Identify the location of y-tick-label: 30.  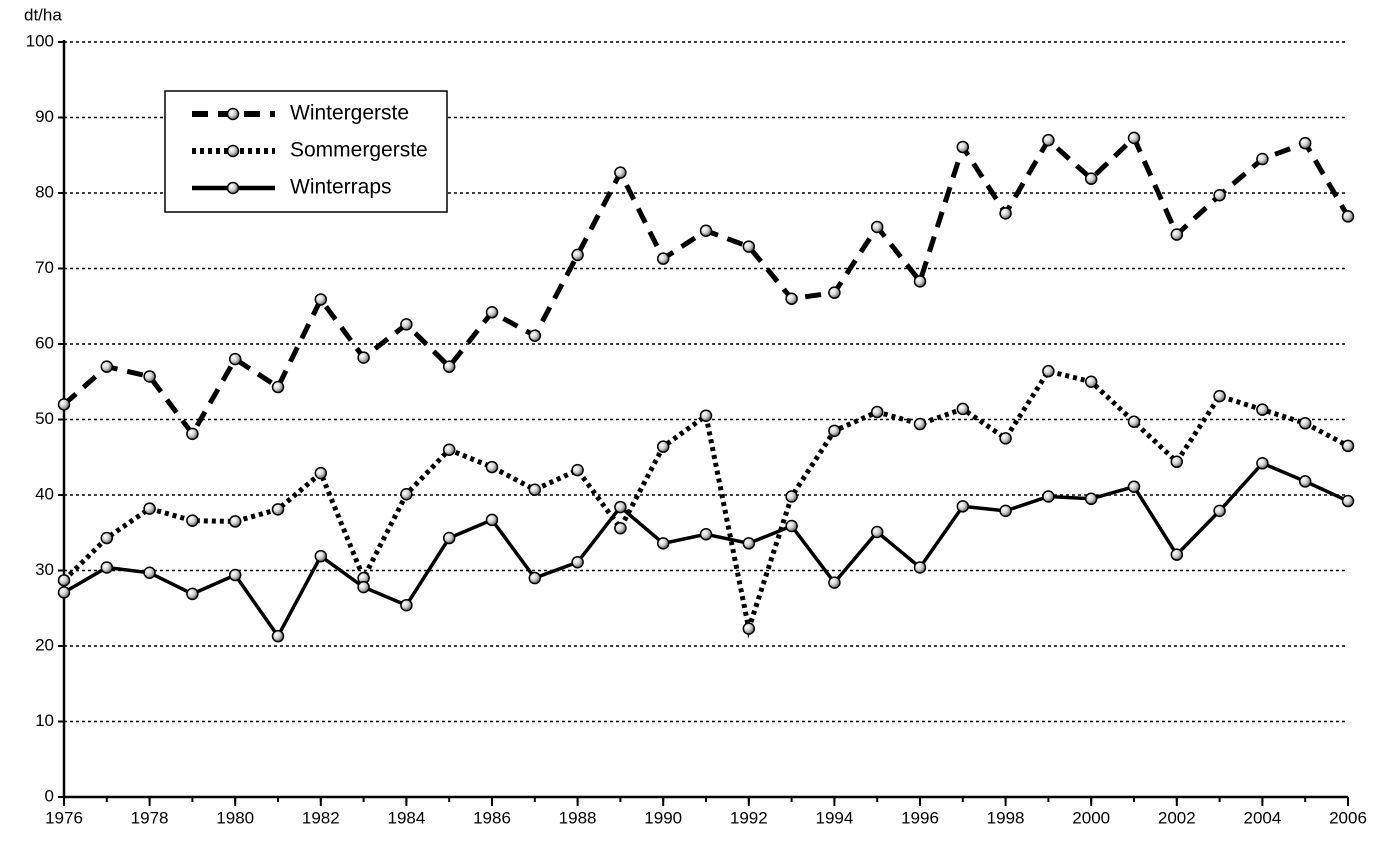
(44, 569).